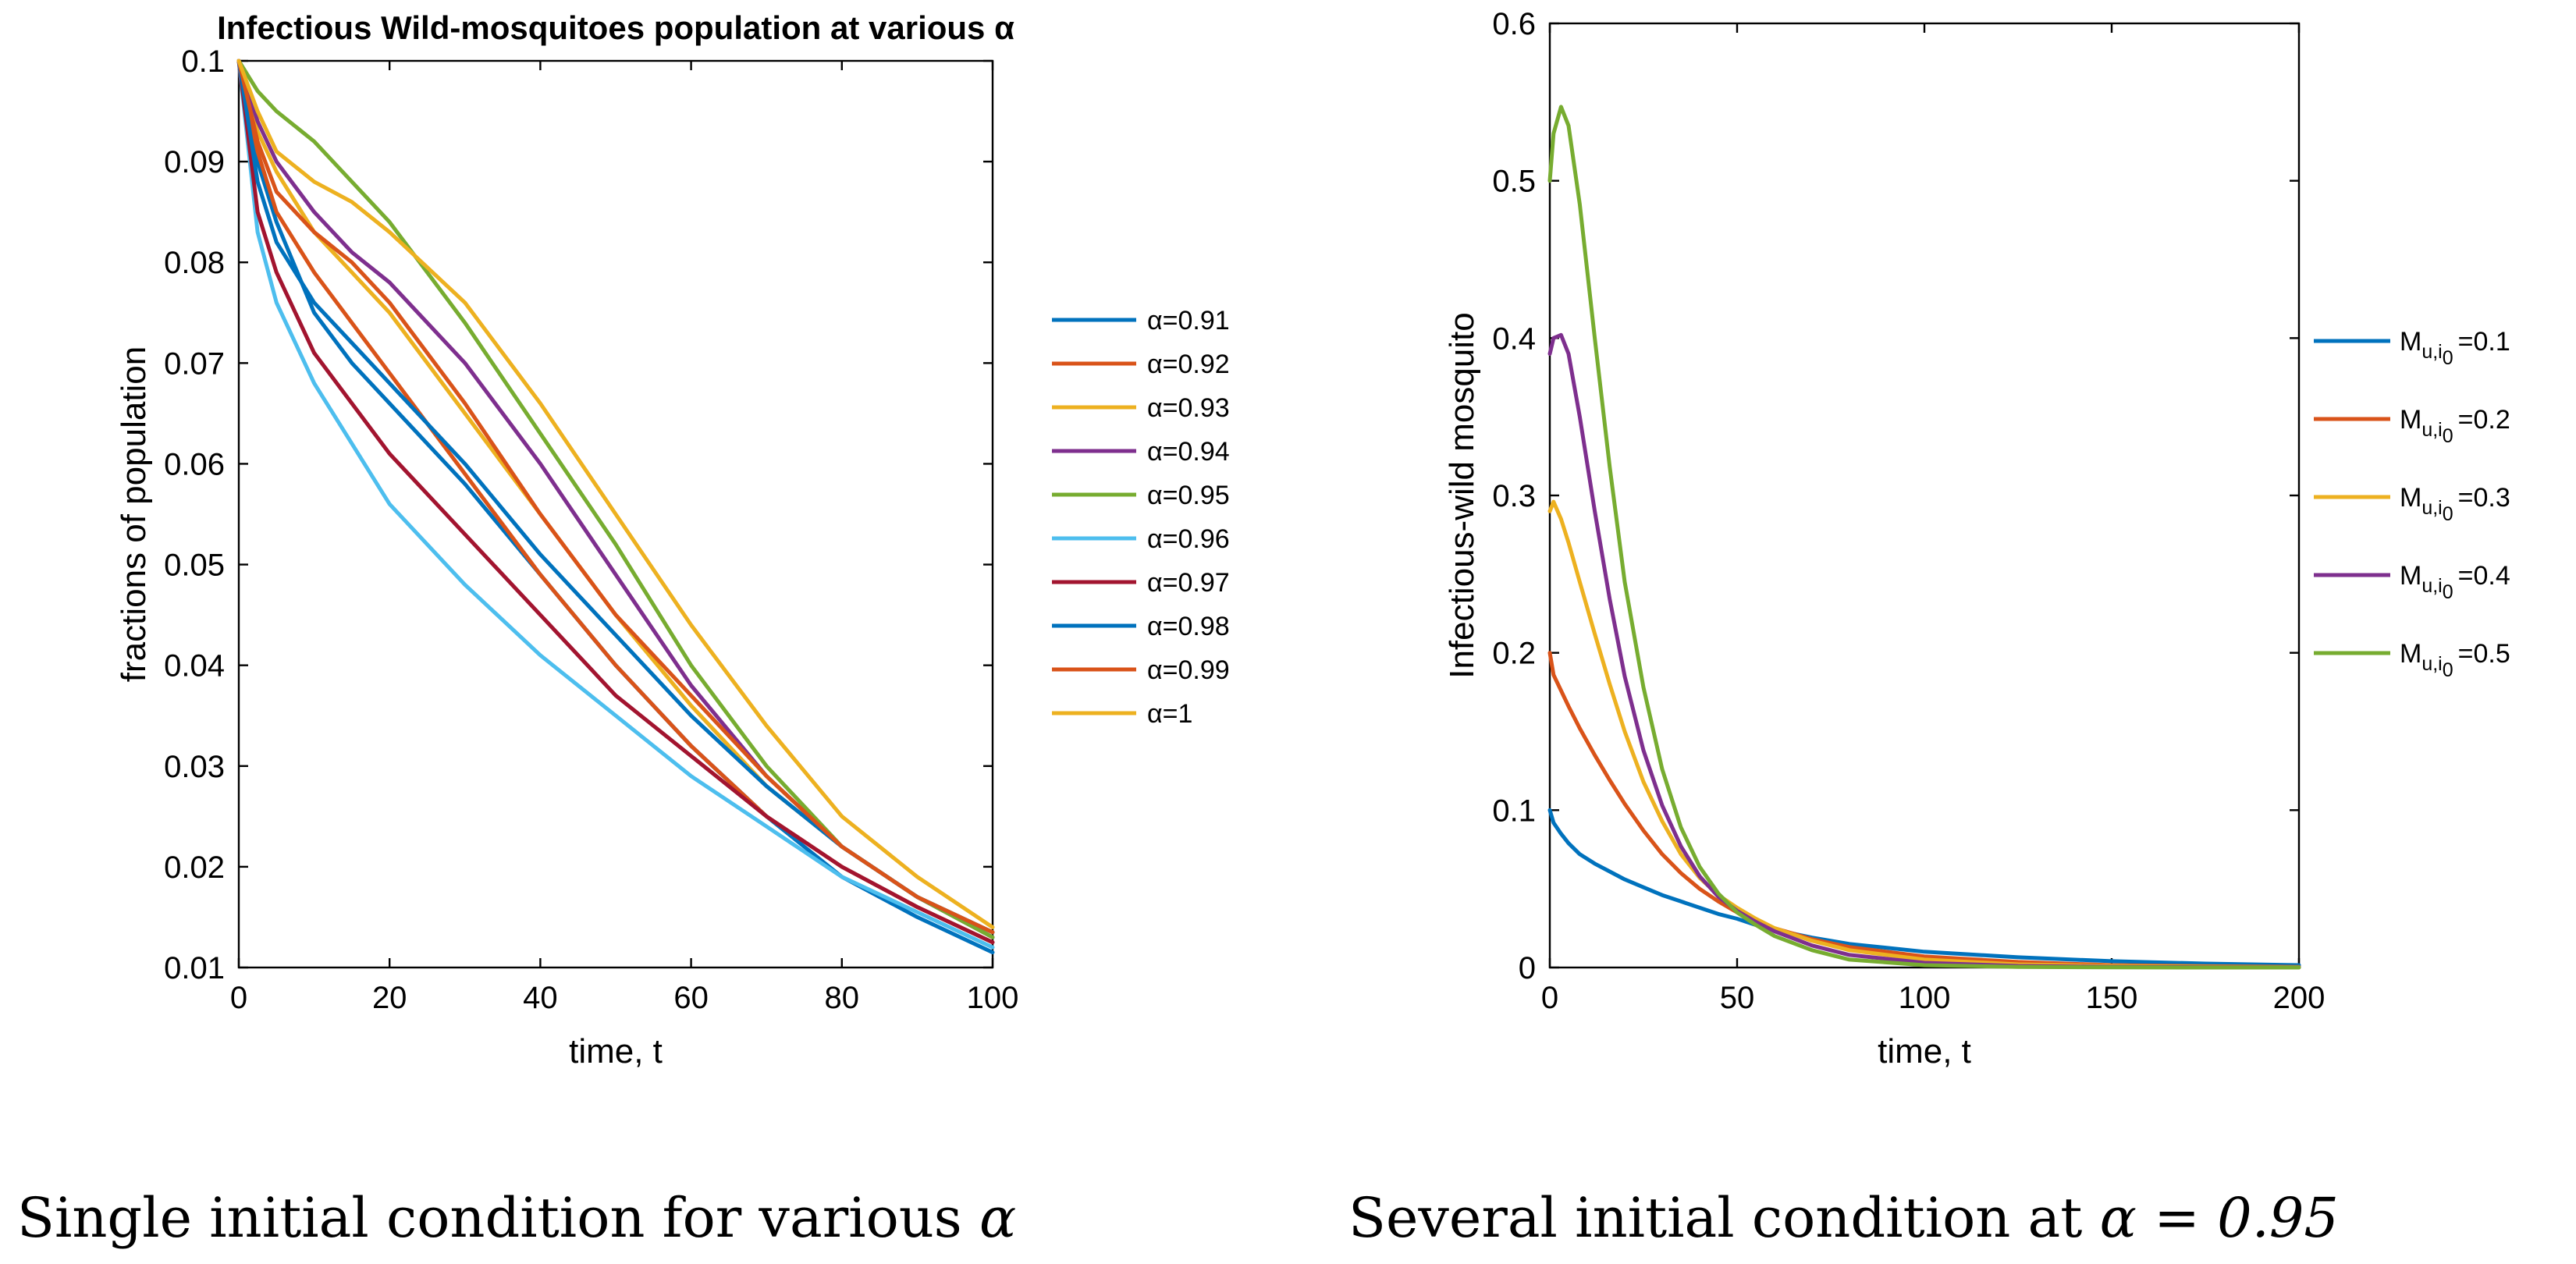  I want to click on y-tick-label: 0.6, so click(1514, 24).